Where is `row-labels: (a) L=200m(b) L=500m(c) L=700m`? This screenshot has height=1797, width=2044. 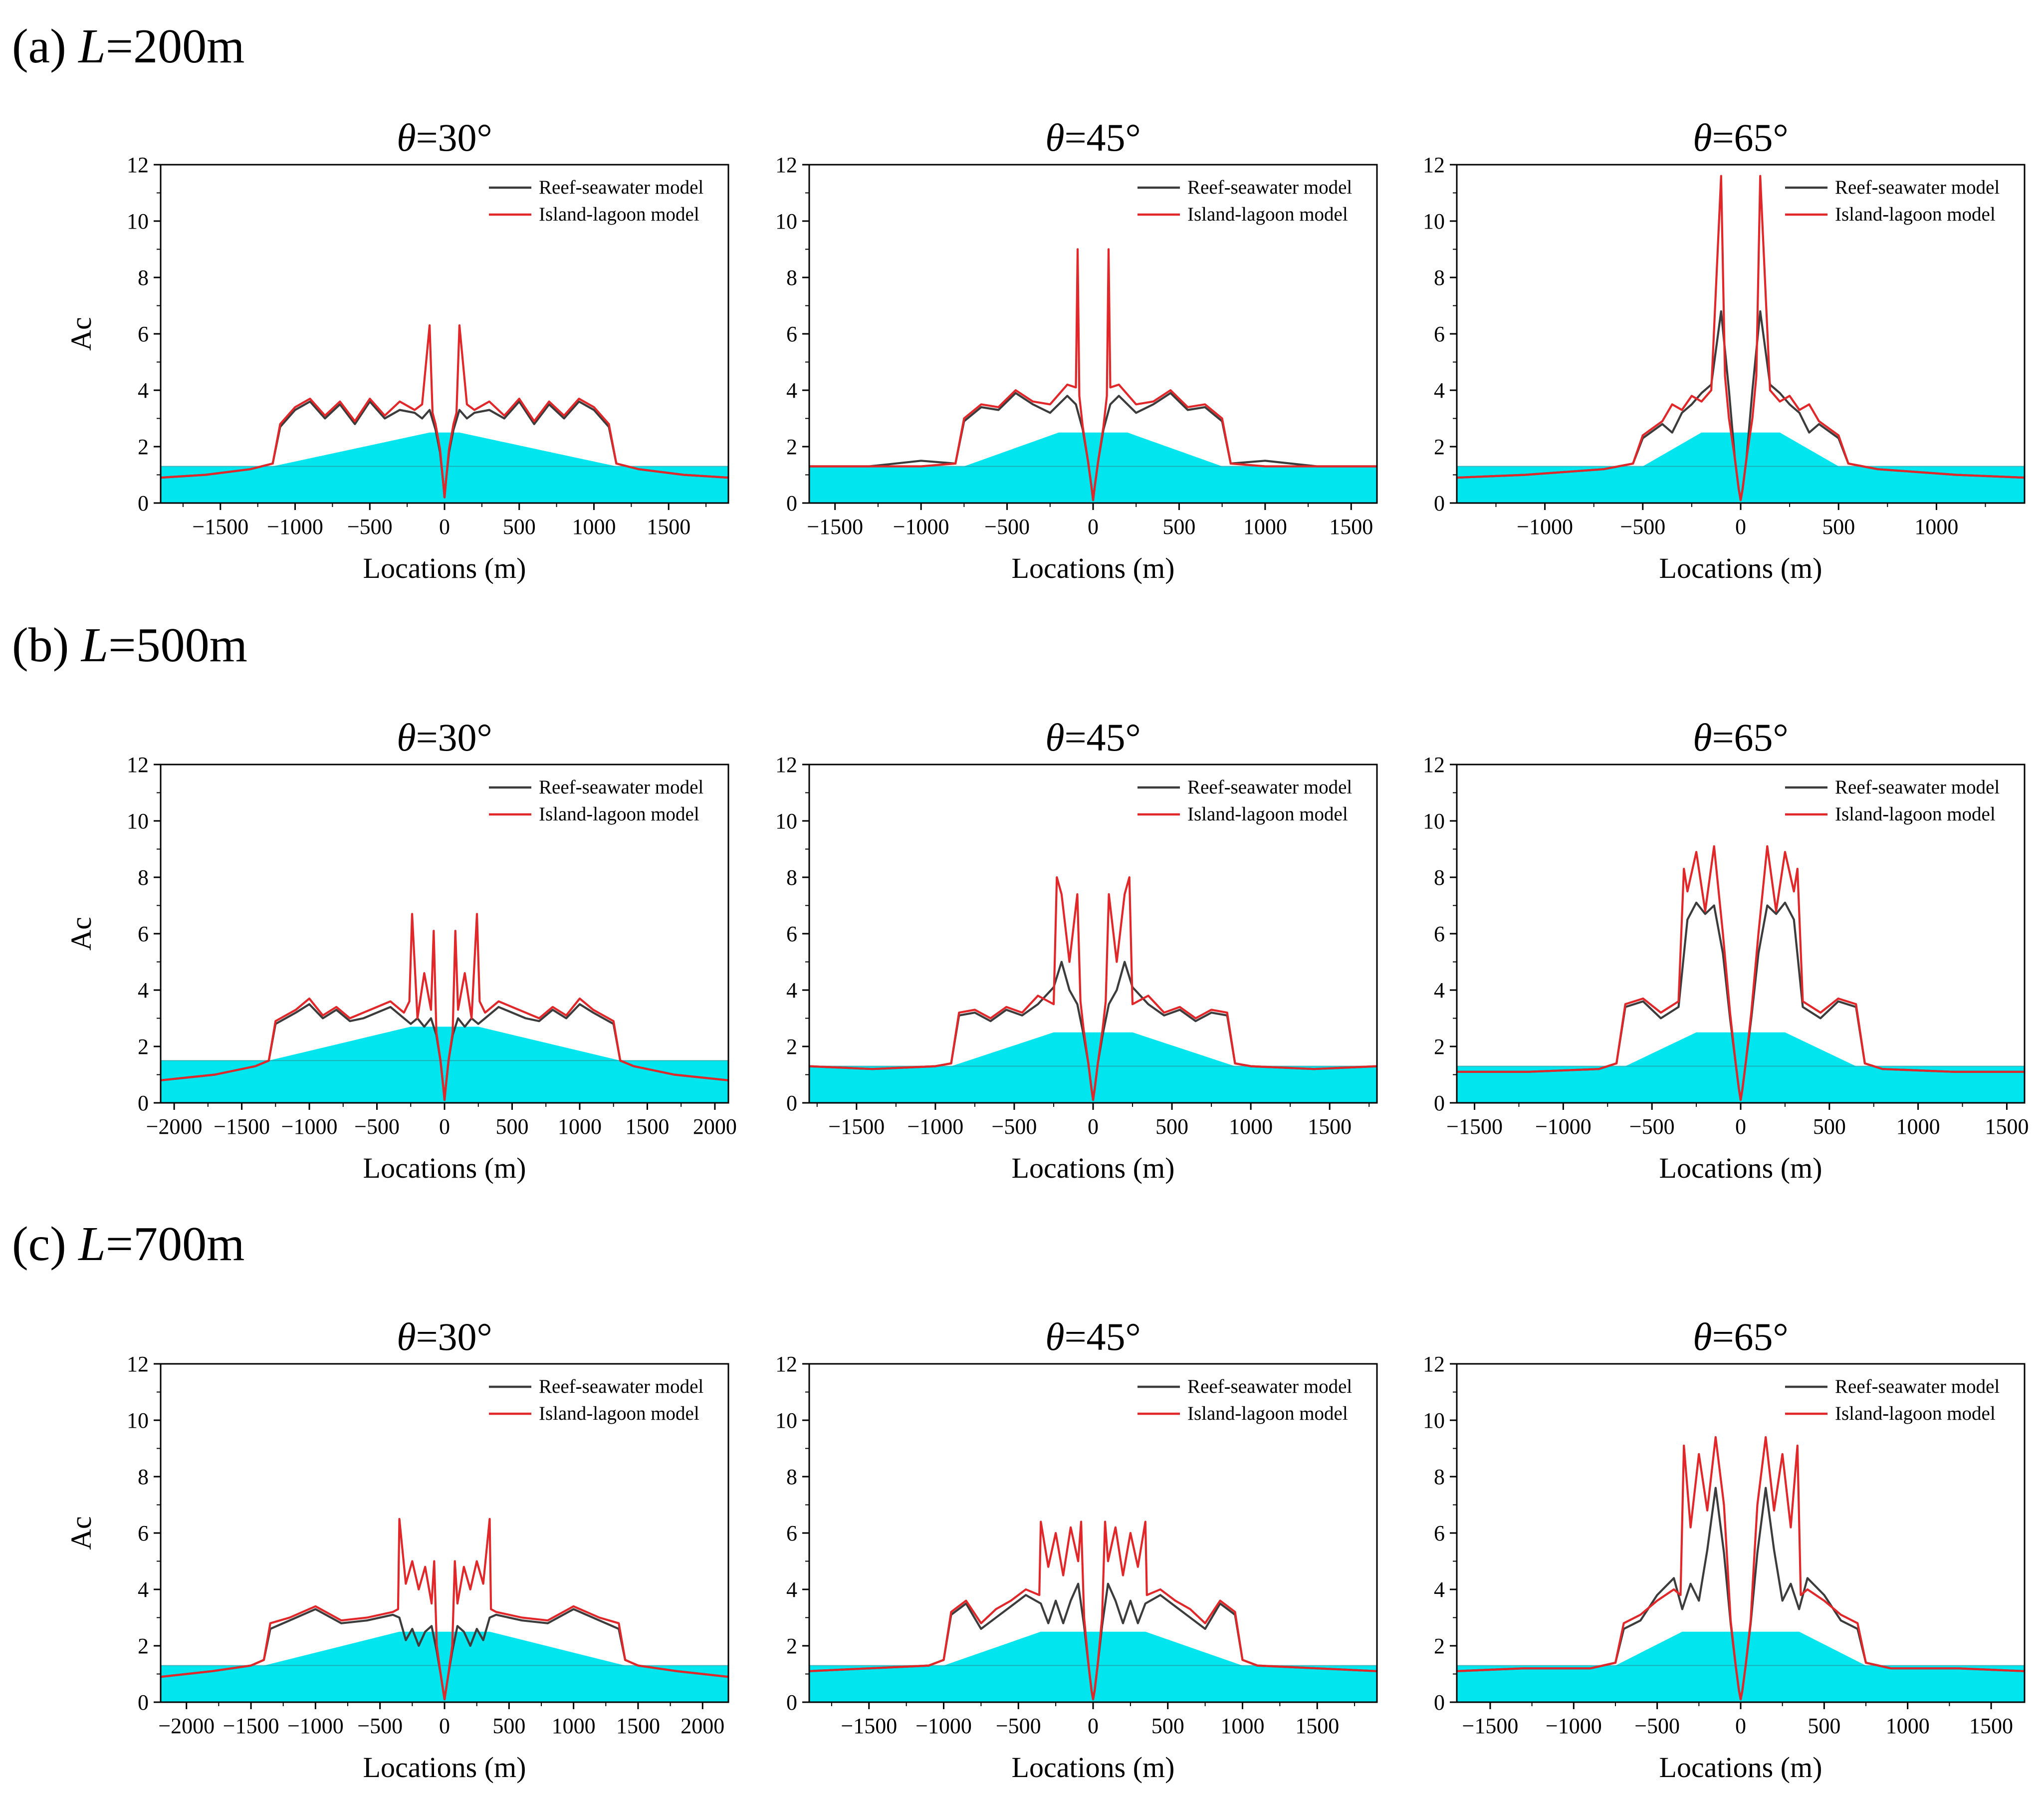
row-labels: (a) L=200m(b) L=500m(c) L=700m is located at coordinates (129, 645).